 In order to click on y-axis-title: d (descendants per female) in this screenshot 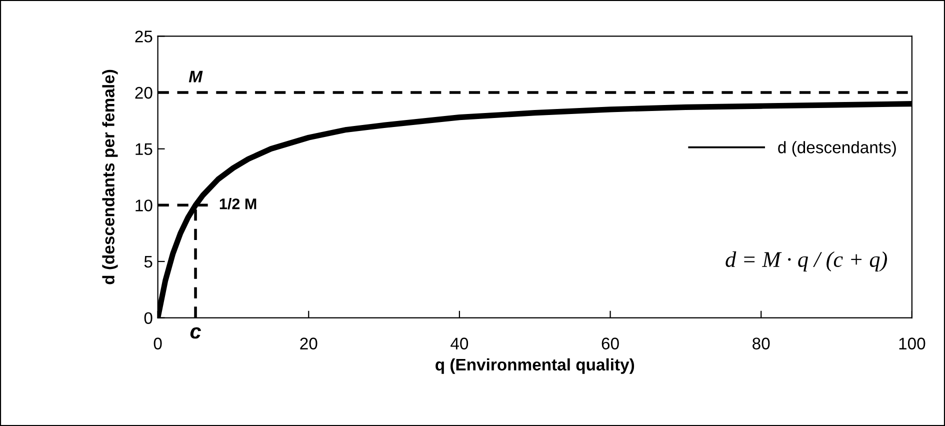, I will do `click(110, 177)`.